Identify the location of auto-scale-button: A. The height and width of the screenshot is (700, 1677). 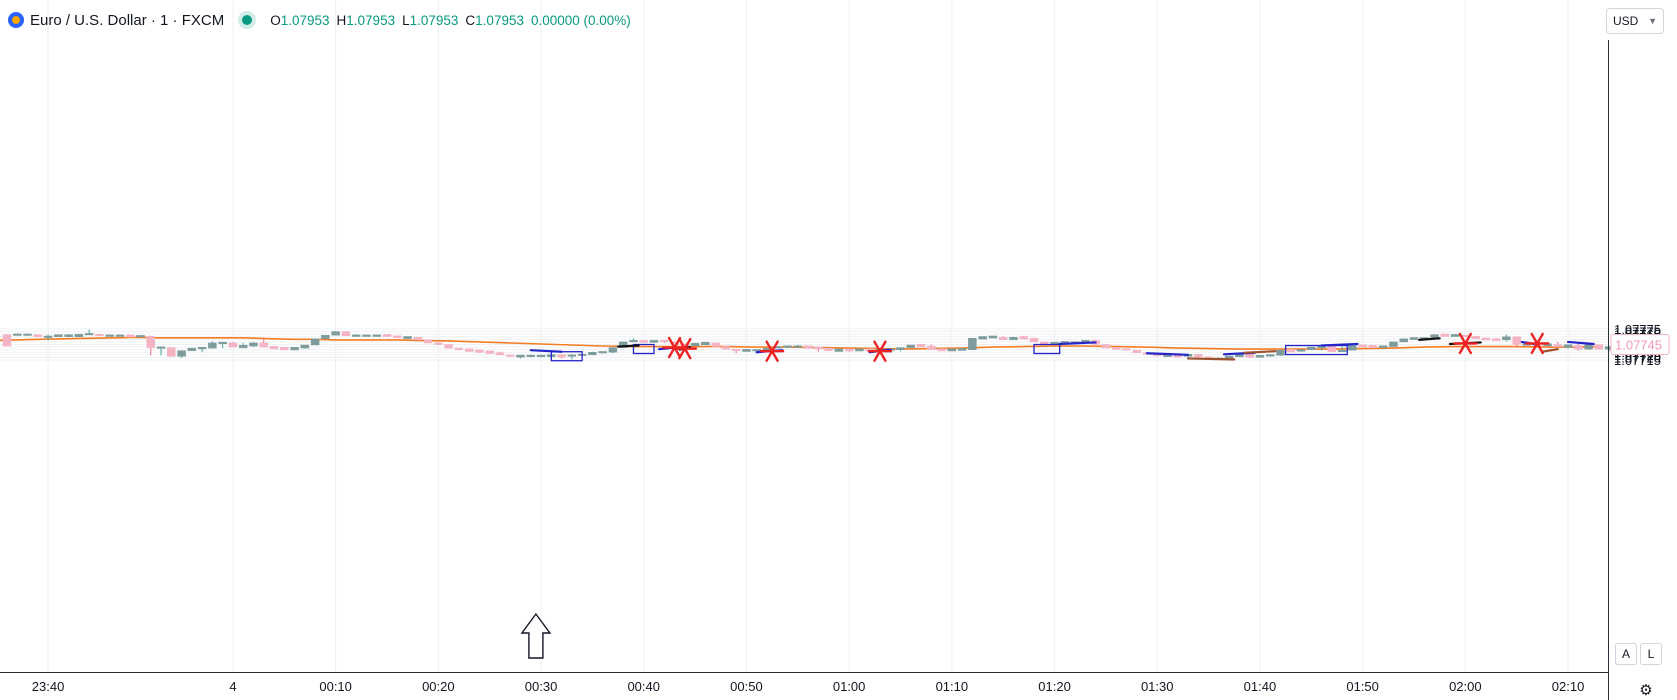
(1626, 654).